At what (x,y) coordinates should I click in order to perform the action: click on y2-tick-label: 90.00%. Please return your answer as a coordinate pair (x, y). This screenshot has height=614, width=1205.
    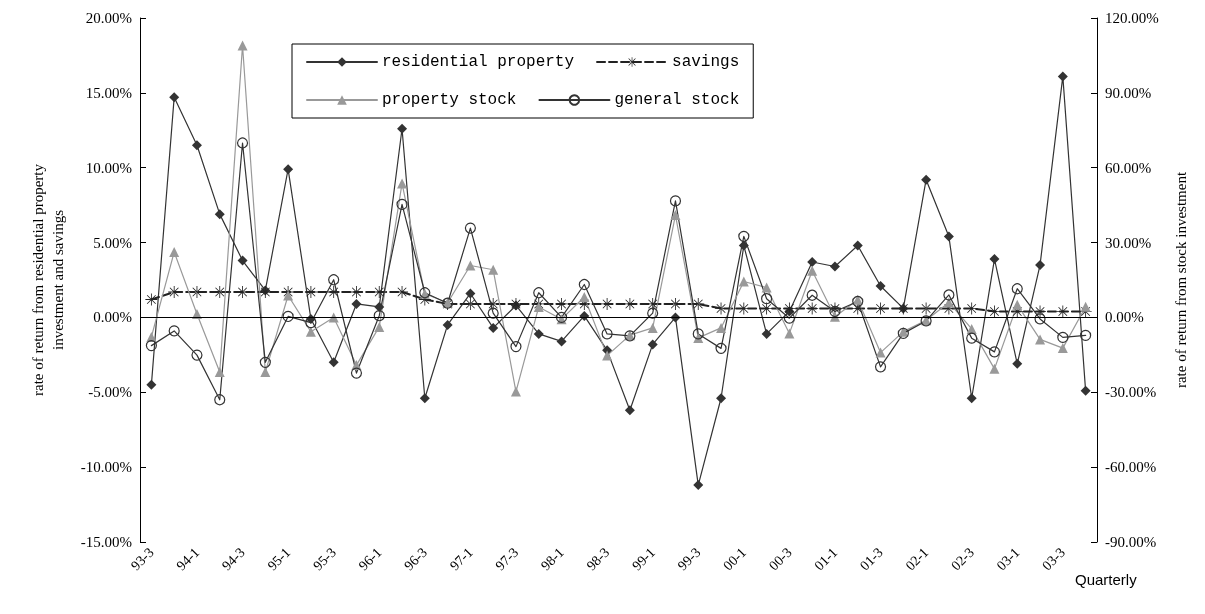
    Looking at the image, I should click on (1128, 92).